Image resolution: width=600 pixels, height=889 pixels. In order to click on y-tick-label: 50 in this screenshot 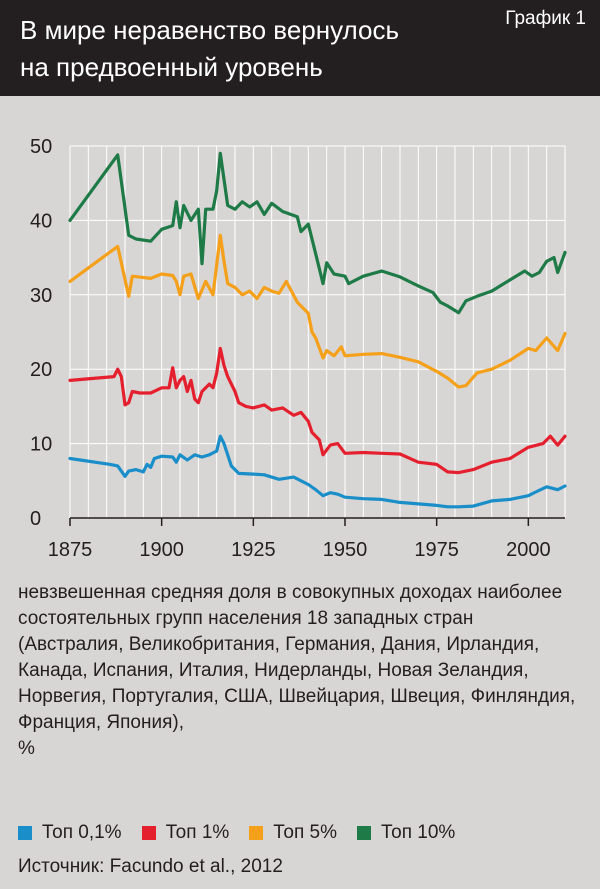, I will do `click(41, 147)`.